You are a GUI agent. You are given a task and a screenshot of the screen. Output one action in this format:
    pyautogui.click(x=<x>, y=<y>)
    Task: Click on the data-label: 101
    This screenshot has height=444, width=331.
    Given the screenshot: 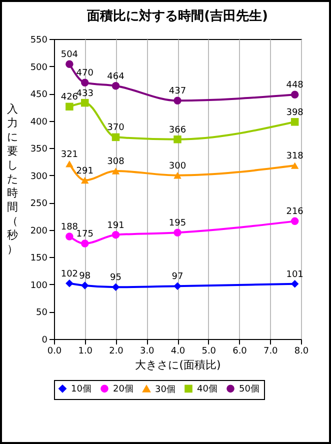 What is the action you would take?
    pyautogui.click(x=295, y=275)
    